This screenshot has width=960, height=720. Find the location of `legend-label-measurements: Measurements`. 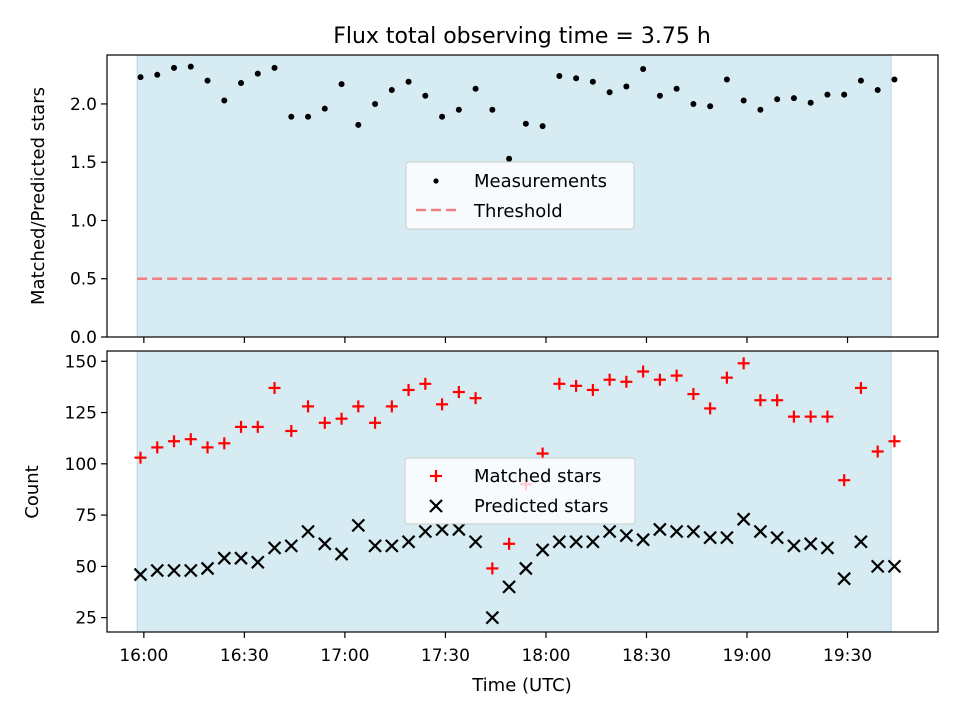

legend-label-measurements: Measurements is located at coordinates (540, 181).